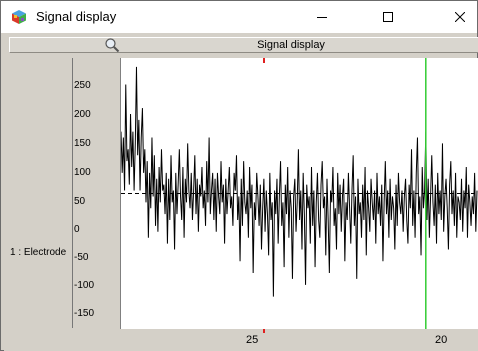 This screenshot has width=478, height=351. Describe the element at coordinates (82, 143) in the screenshot. I see `y-tick-label: 150` at that location.